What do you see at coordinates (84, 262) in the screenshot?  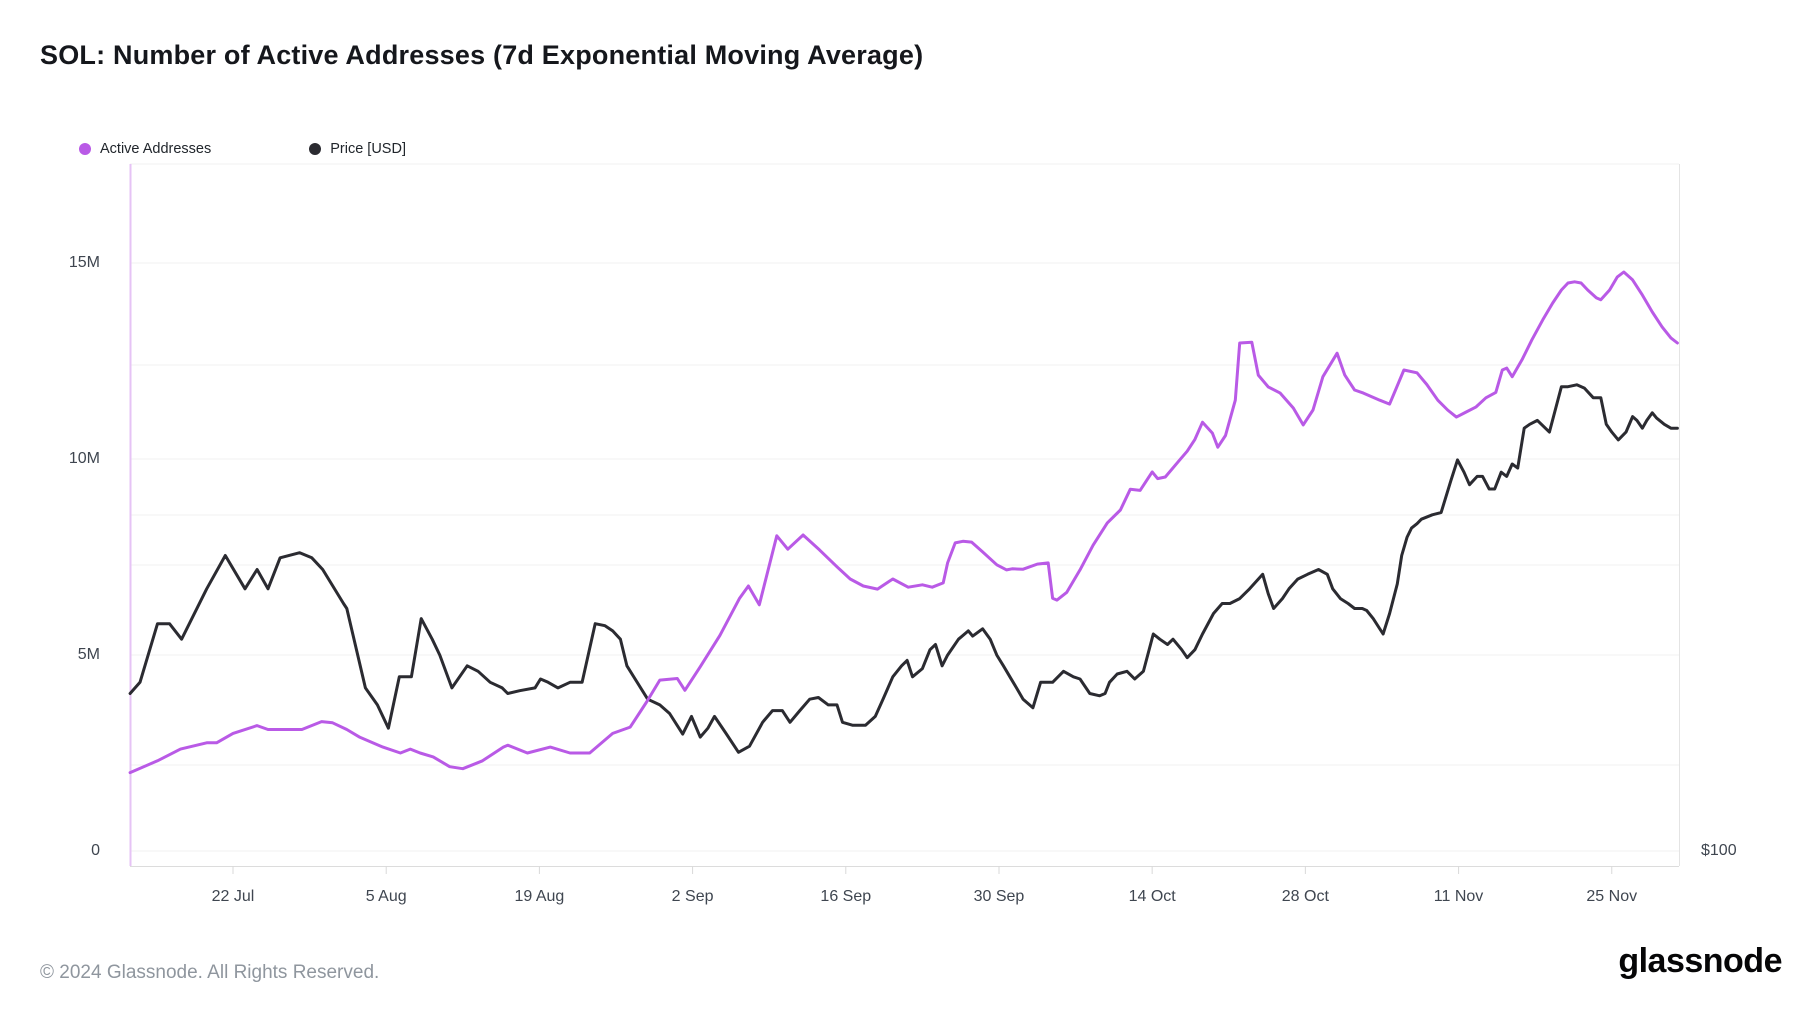 I see `y-axis-label-left: 15M` at bounding box center [84, 262].